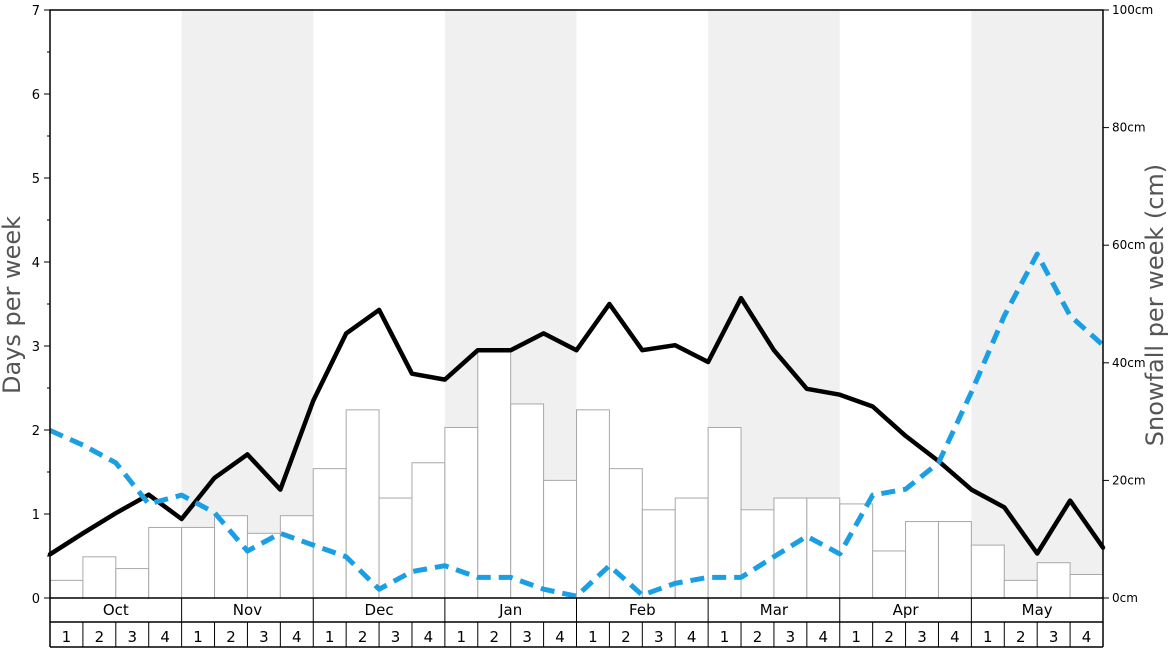 This screenshot has height=648, width=1168. Describe the element at coordinates (1129, 128) in the screenshot. I see `right-tick-label: 80cm` at that location.